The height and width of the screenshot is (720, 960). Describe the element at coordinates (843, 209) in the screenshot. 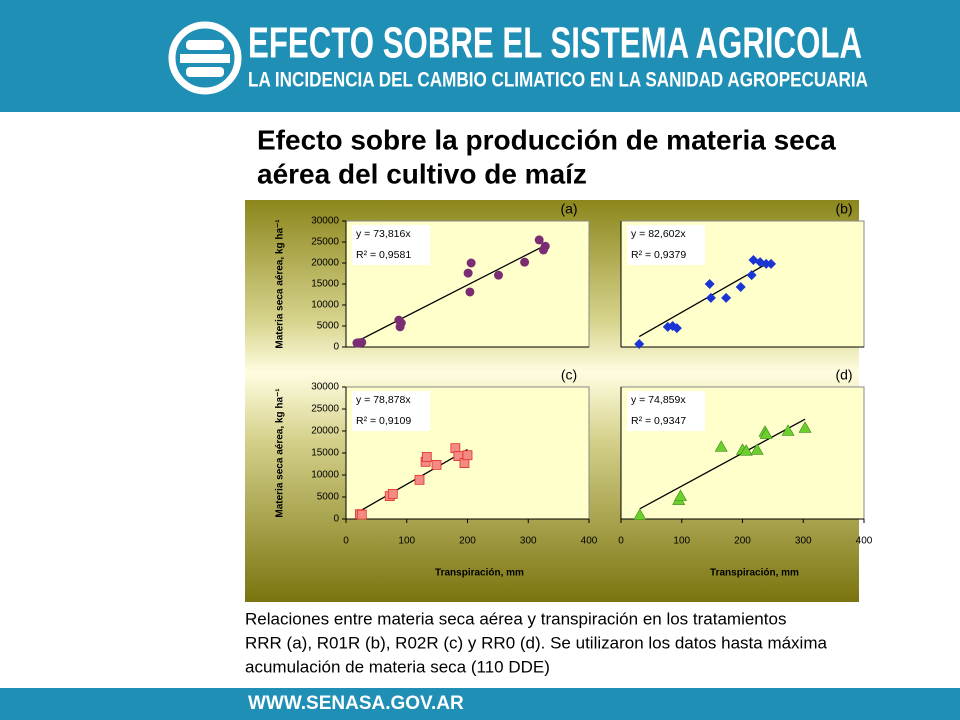

I see `panel-label: (b)` at that location.